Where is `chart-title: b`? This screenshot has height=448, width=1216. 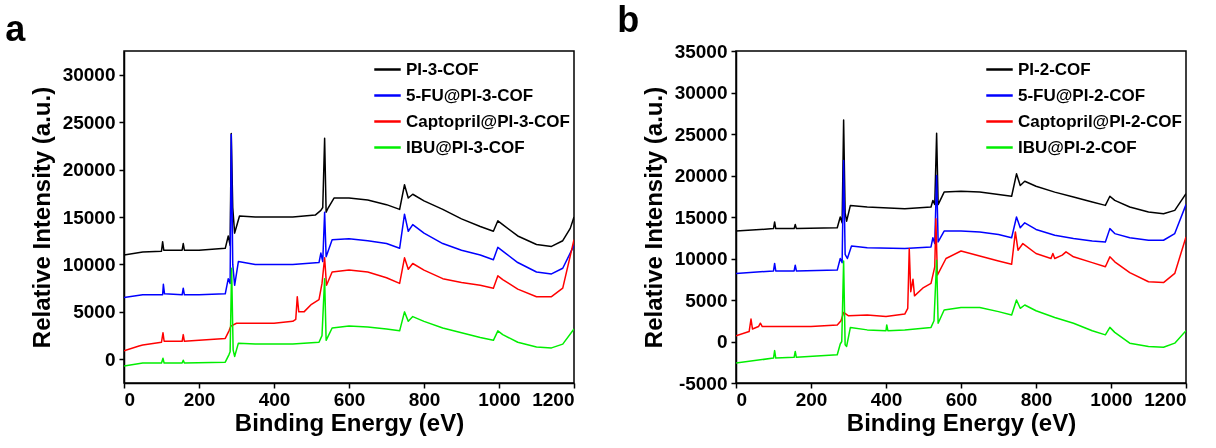 chart-title: b is located at coordinates (628, 20).